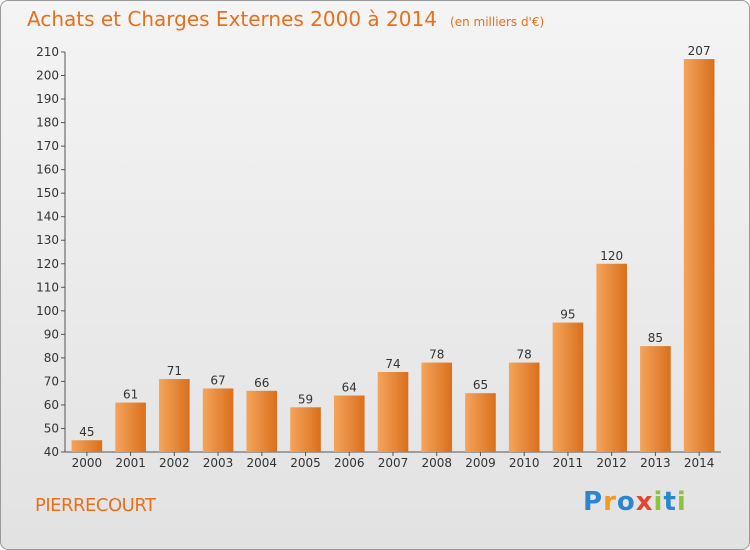 The height and width of the screenshot is (550, 750). Describe the element at coordinates (47, 99) in the screenshot. I see `y-tick-label: 190` at that location.